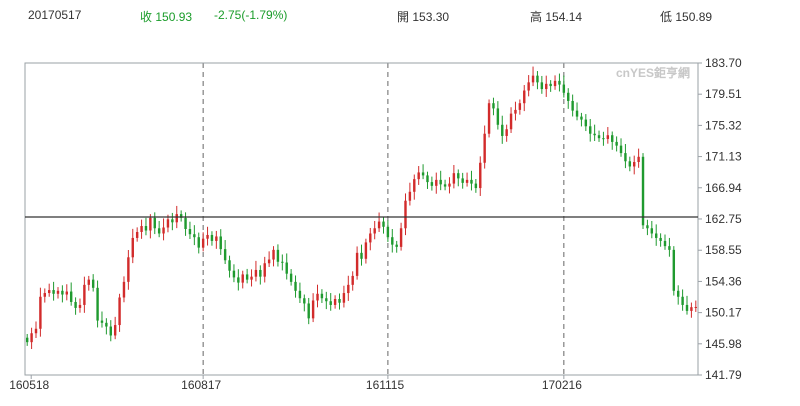 The image size is (800, 406). I want to click on quote-date: 20170517, so click(55, 15).